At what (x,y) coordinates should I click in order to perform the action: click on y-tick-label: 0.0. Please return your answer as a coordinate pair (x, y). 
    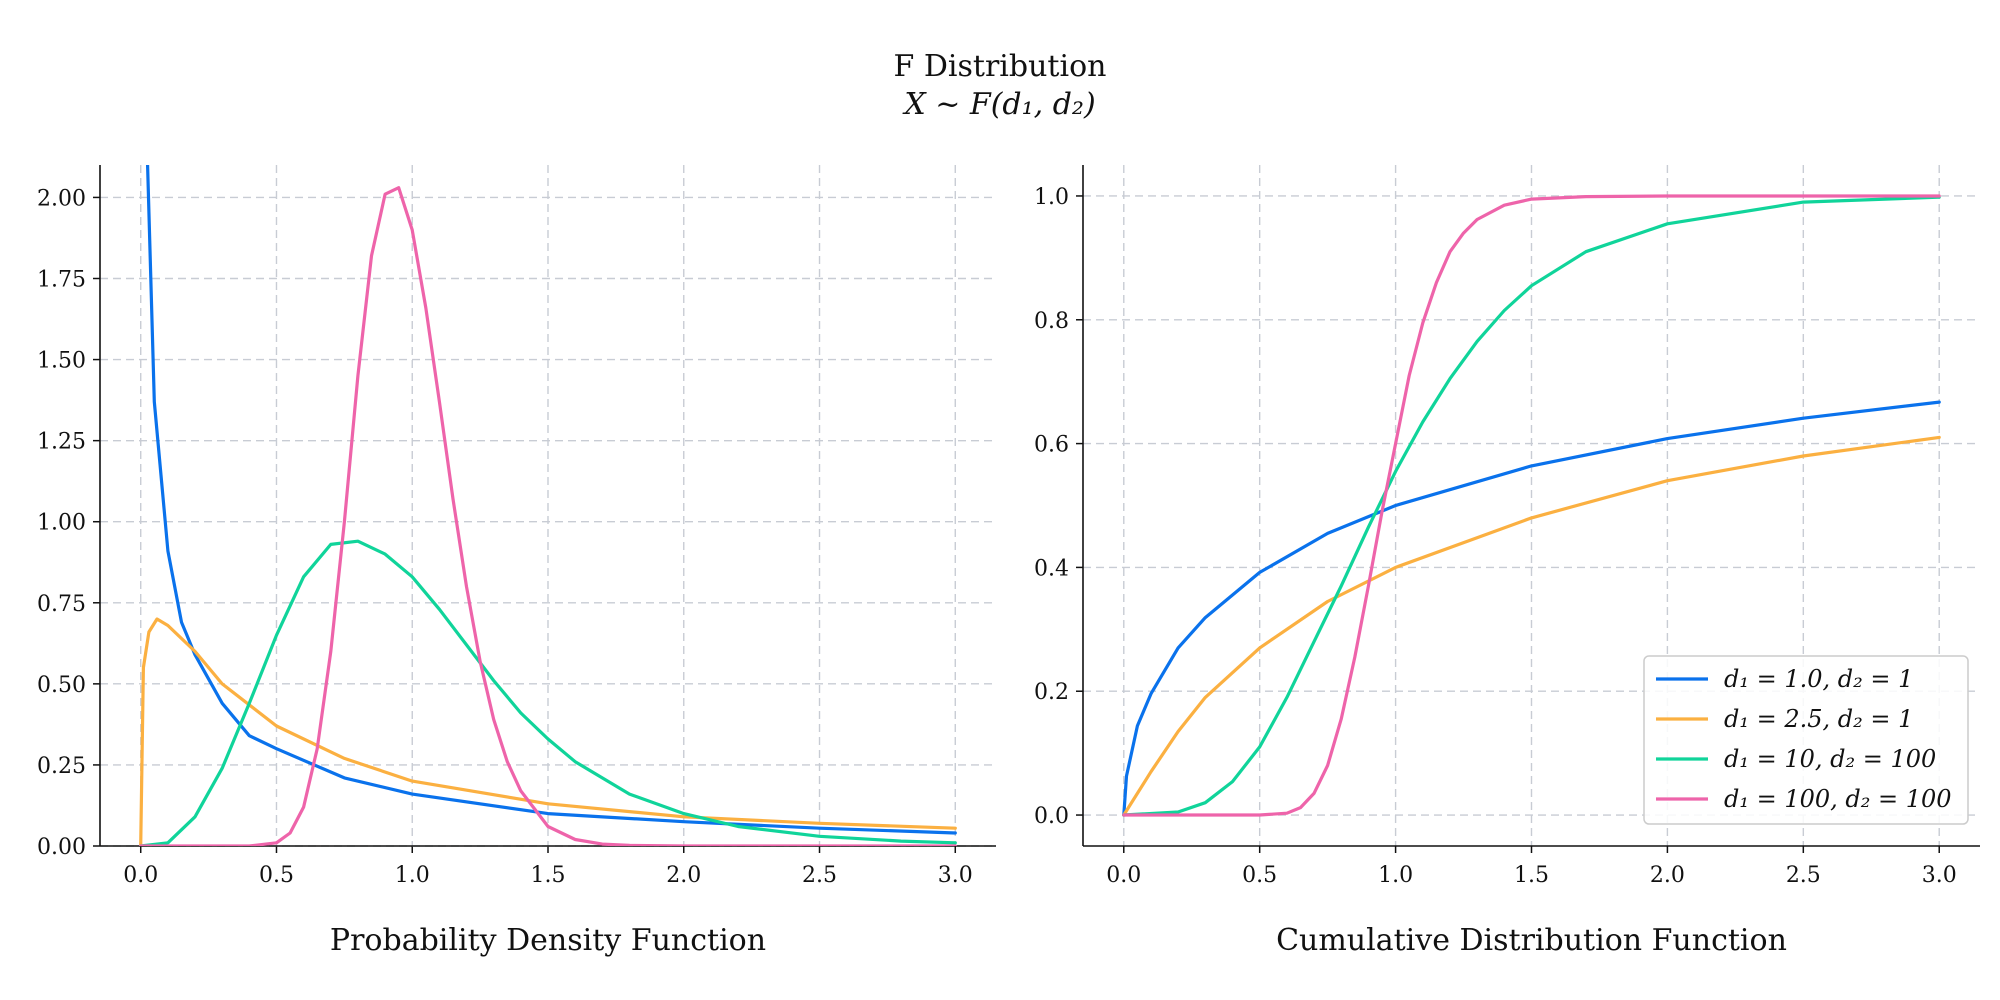
    Looking at the image, I should click on (1051, 816).